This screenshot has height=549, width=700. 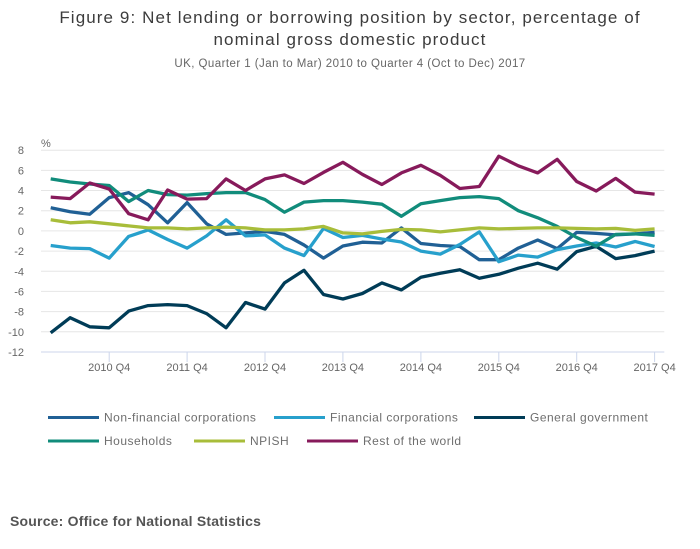 What do you see at coordinates (412, 441) in the screenshot?
I see `svg-text: Rest of the world` at bounding box center [412, 441].